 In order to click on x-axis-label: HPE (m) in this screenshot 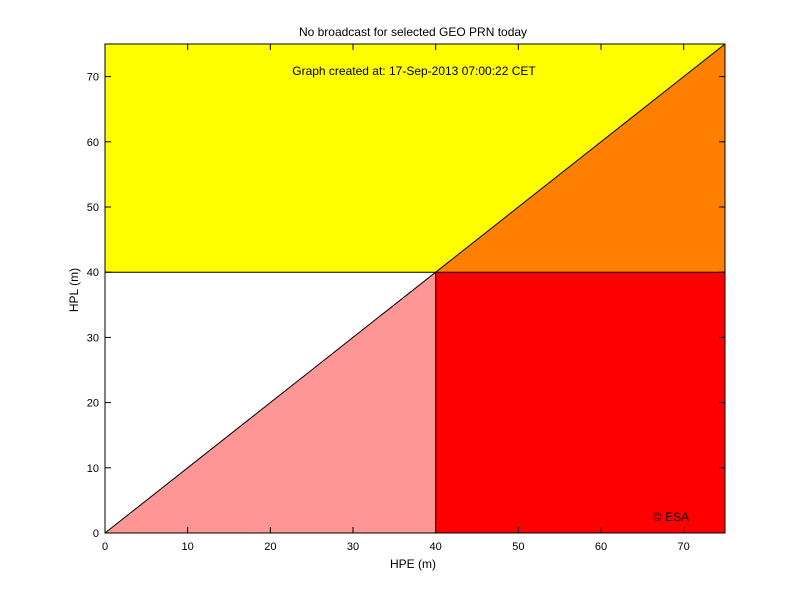, I will do `click(413, 564)`.